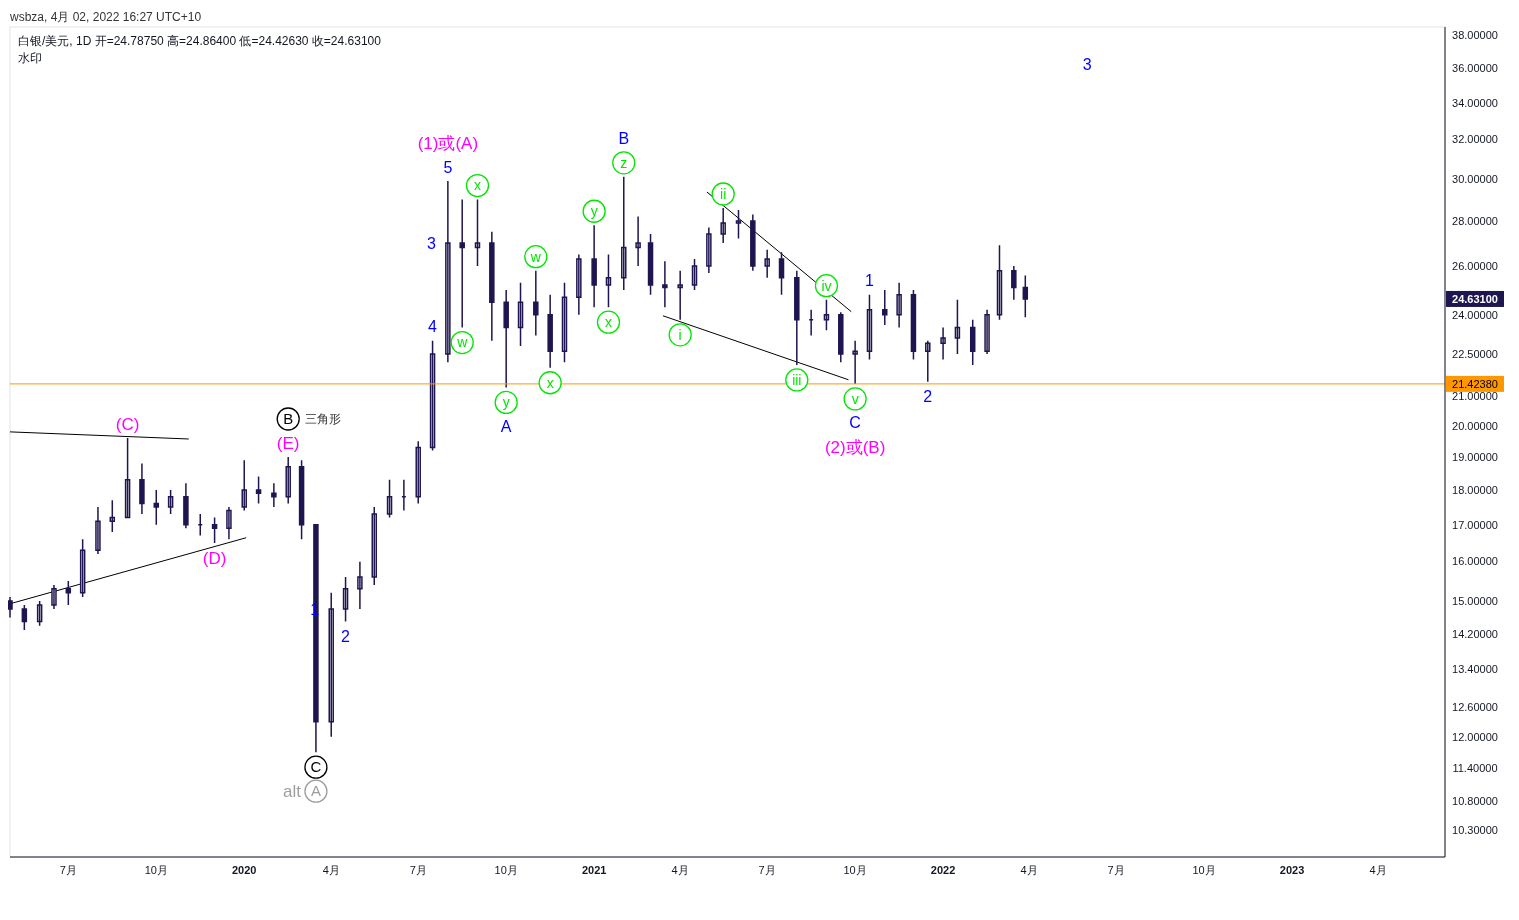 The height and width of the screenshot is (920, 1519). What do you see at coordinates (594, 870) in the screenshot?
I see `x-tick-label: 2021` at bounding box center [594, 870].